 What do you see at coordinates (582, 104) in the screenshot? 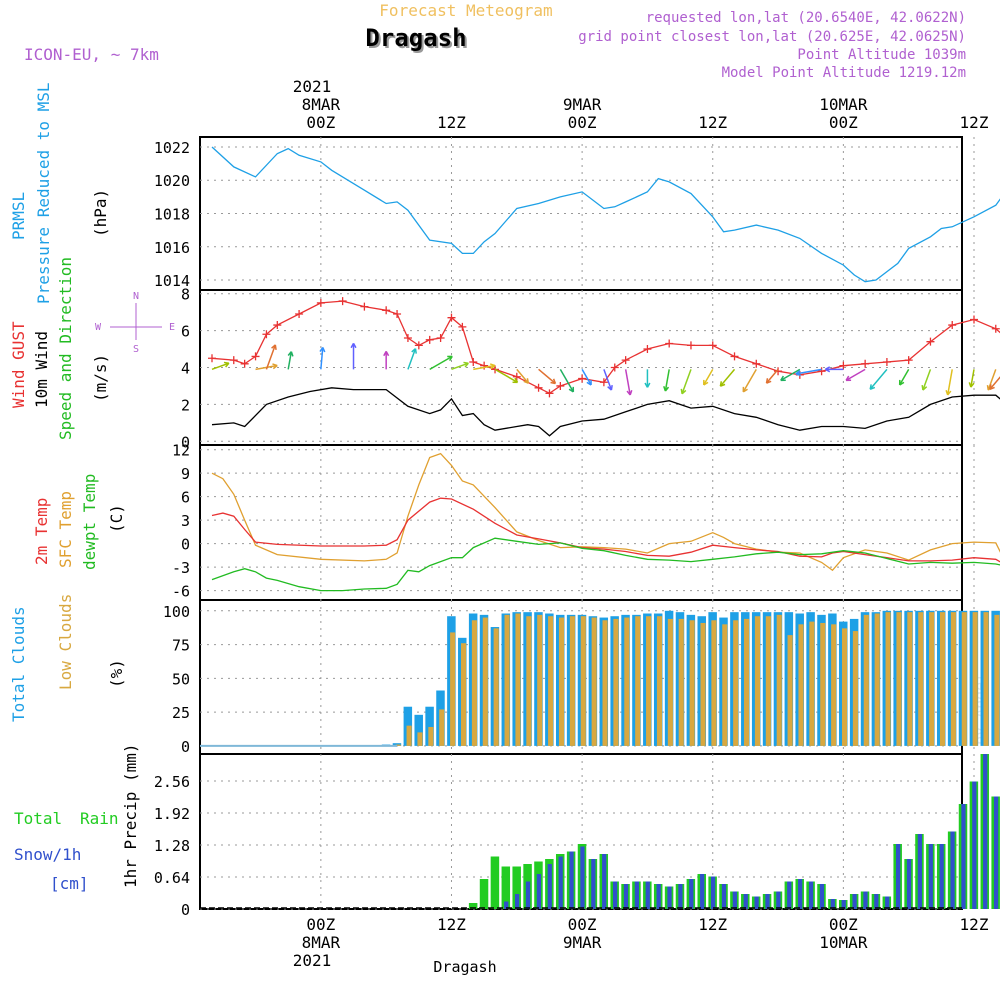
I see `top-day-label: 9MAR` at bounding box center [582, 104].